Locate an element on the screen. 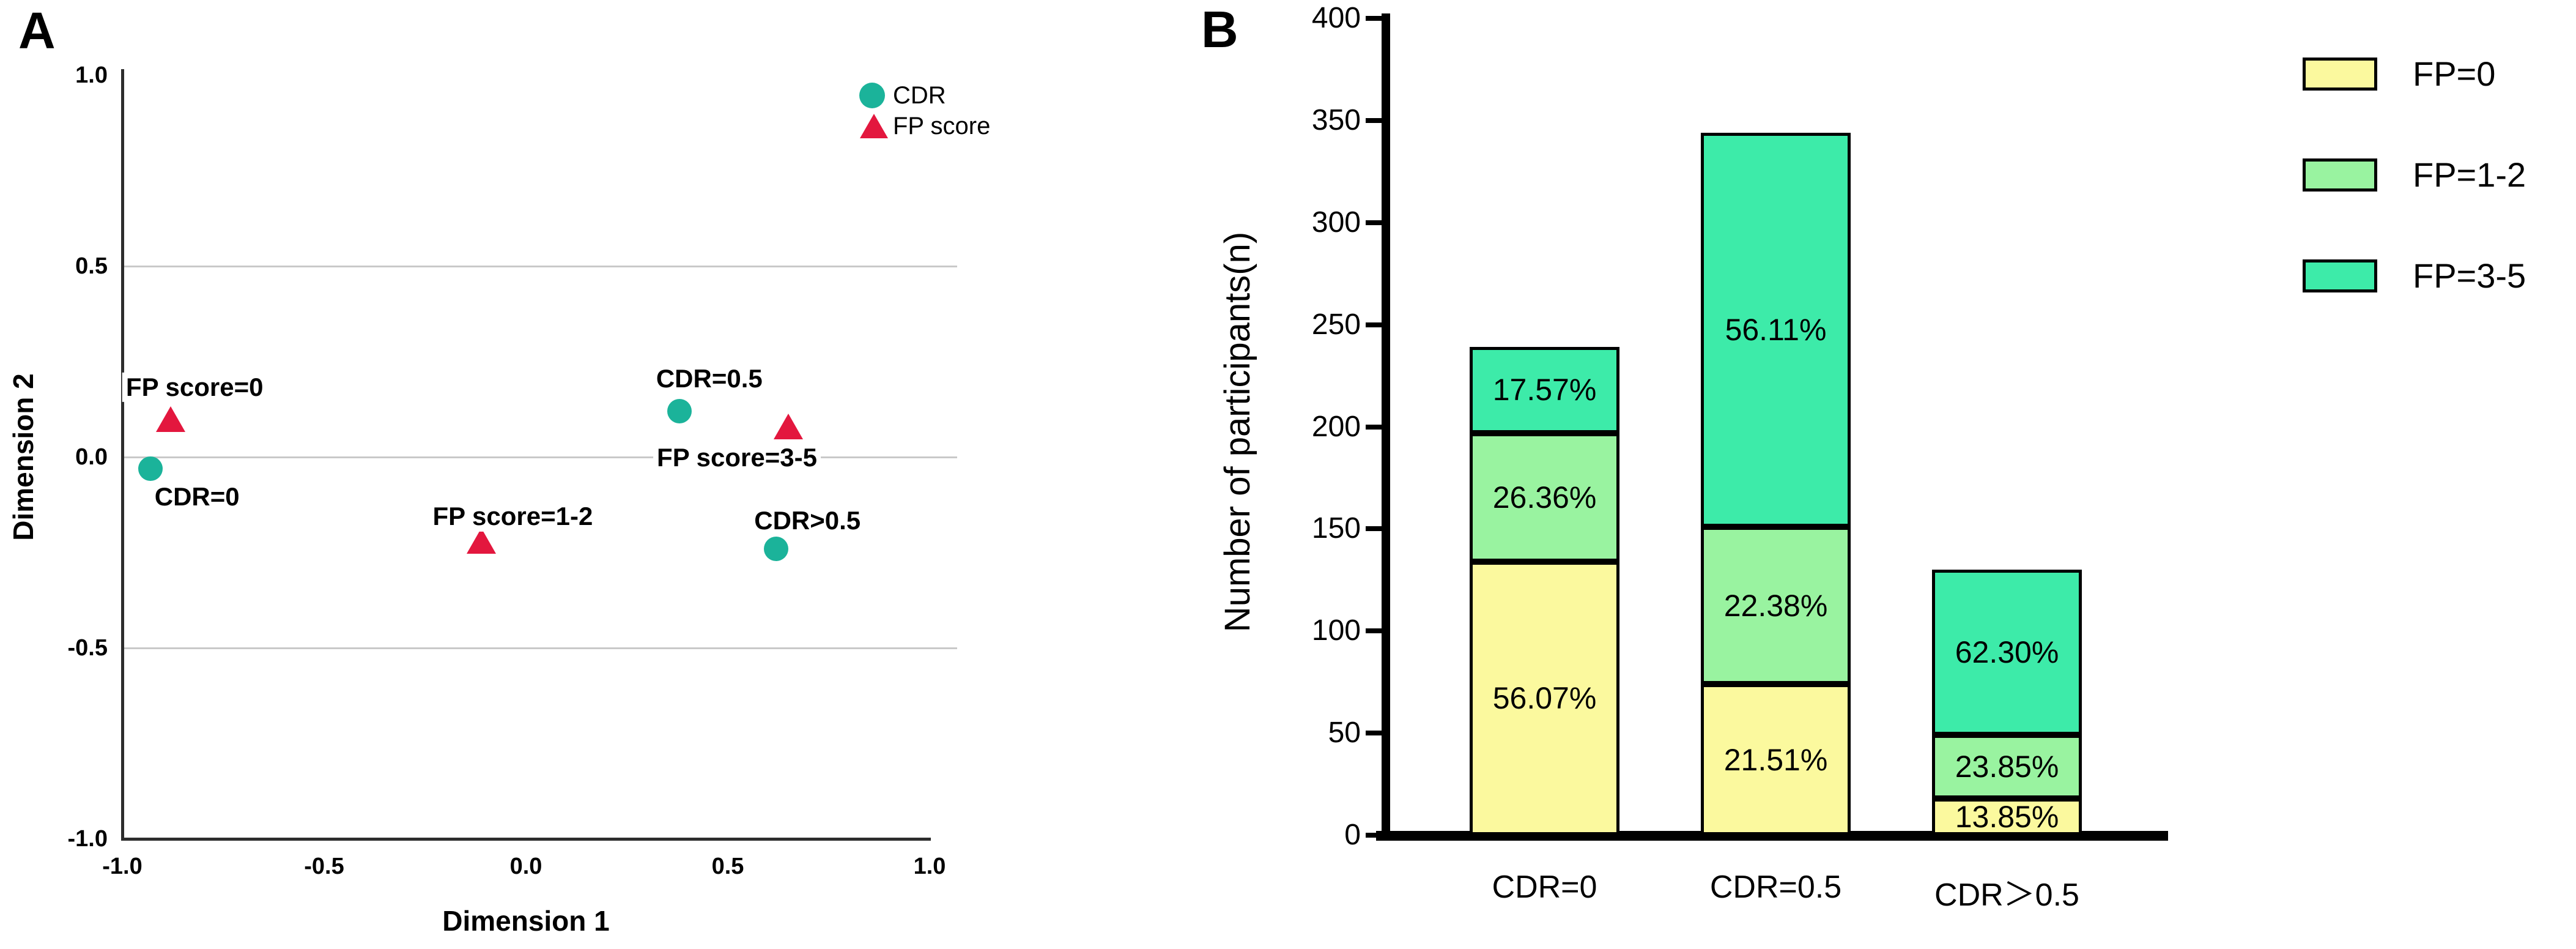 The width and height of the screenshot is (2576, 949). bar-percent-label: 21.51% is located at coordinates (1775, 760).